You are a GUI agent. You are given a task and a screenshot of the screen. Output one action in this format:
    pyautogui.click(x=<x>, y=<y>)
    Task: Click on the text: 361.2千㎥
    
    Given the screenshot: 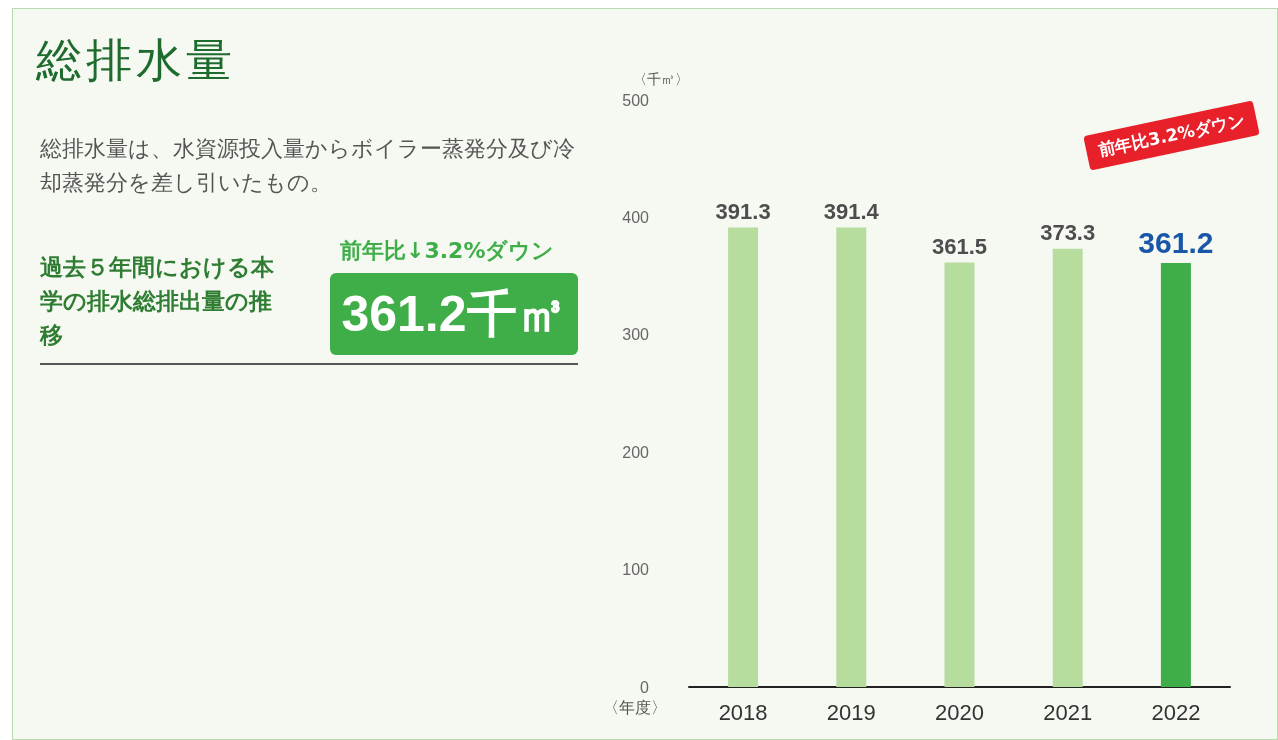 What is the action you would take?
    pyautogui.click(x=454, y=314)
    